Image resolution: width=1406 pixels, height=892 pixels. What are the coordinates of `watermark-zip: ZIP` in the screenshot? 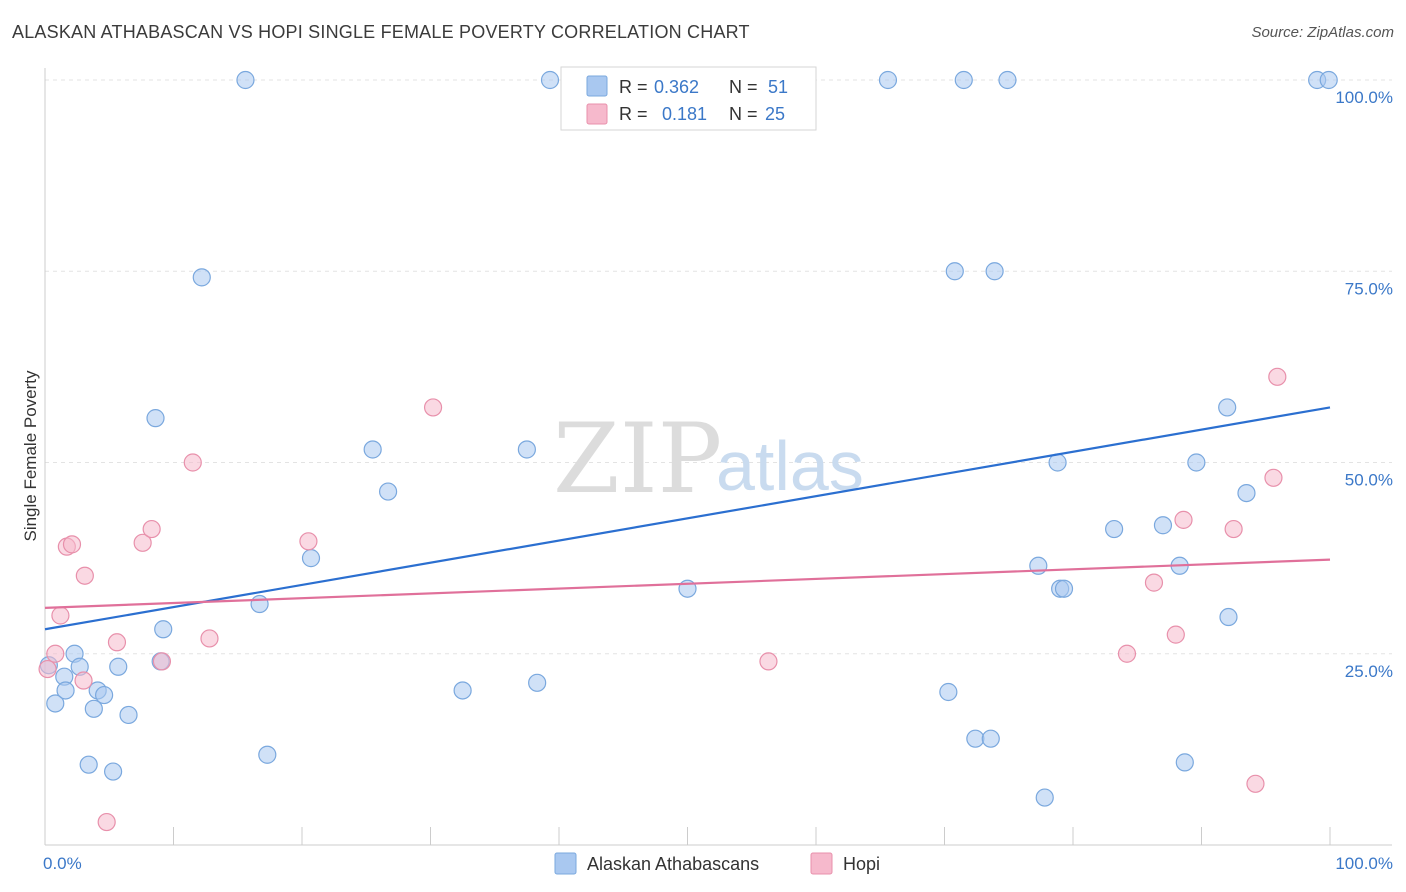 It's located at (637, 459).